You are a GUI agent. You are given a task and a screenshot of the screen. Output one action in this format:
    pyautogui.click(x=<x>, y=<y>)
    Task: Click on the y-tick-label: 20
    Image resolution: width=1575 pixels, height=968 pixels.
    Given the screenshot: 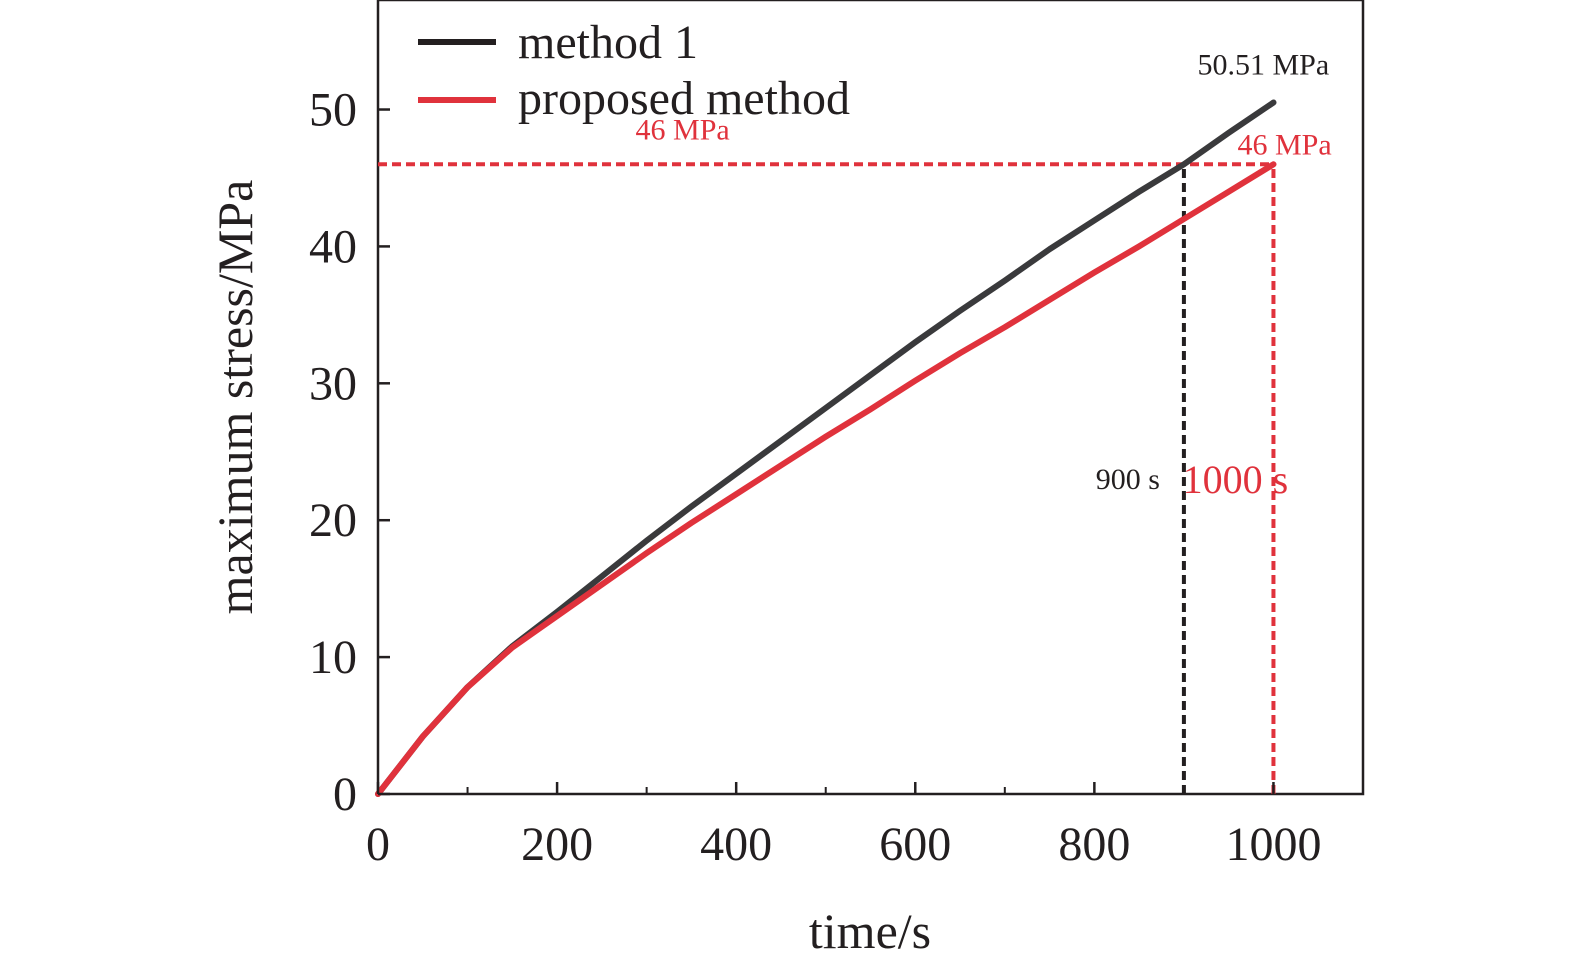 What is the action you would take?
    pyautogui.click(x=333, y=520)
    